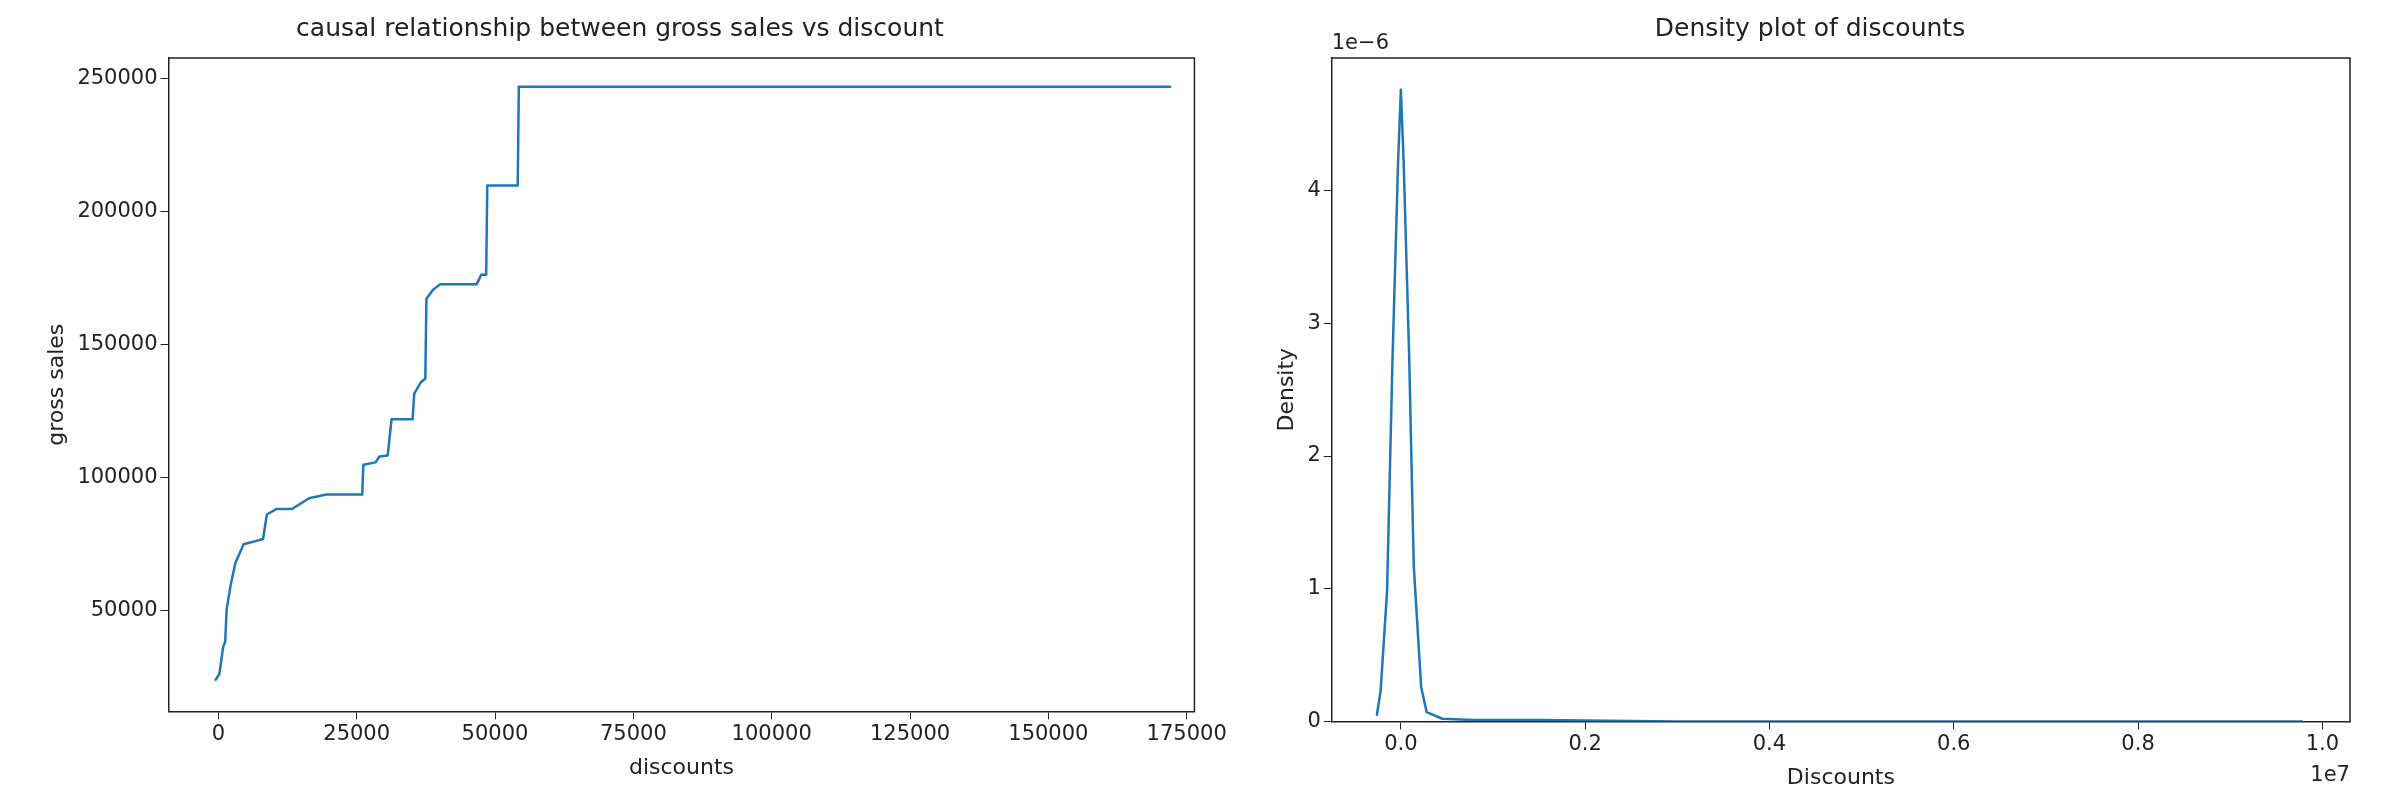 This screenshot has width=2390, height=805. What do you see at coordinates (1954, 743) in the screenshot?
I see `x-tick-label: 0.6` at bounding box center [1954, 743].